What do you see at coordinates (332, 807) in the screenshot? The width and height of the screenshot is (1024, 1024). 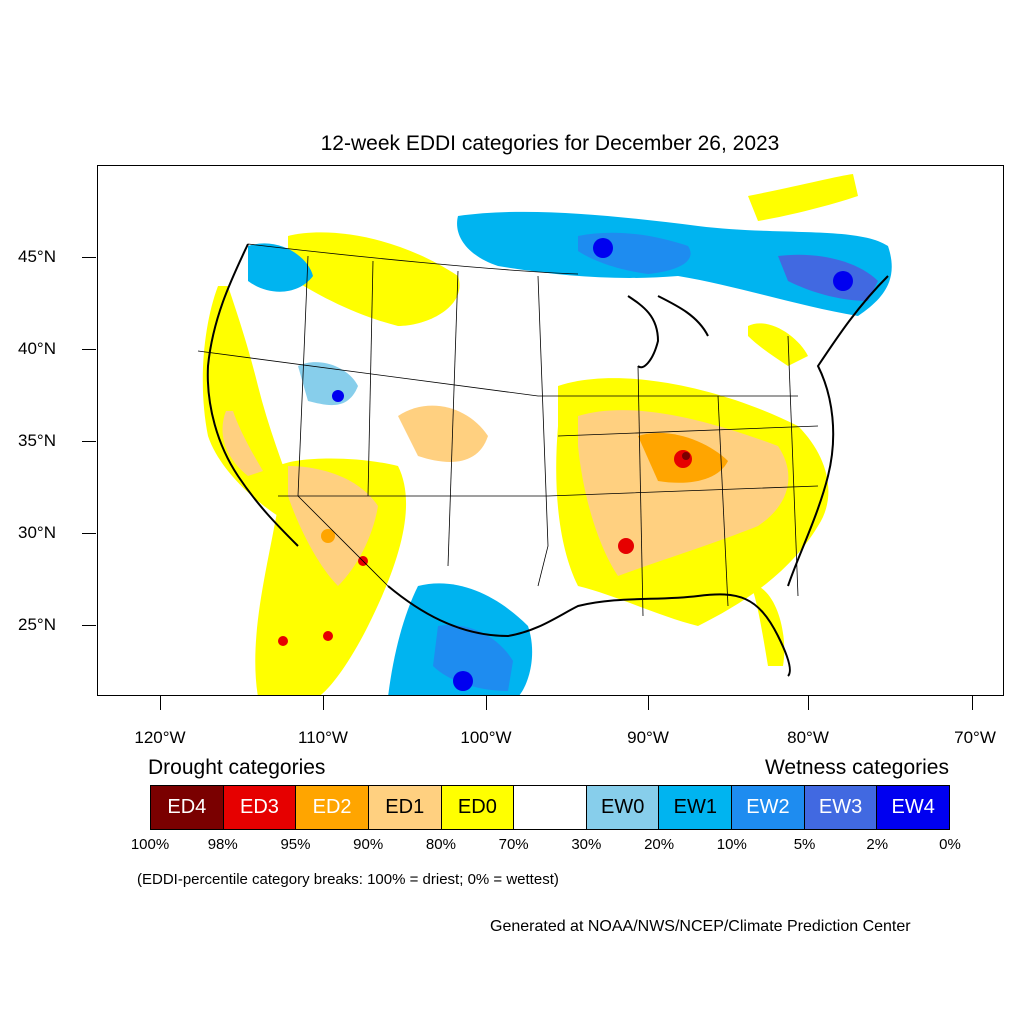 I see `legend-cell-ed2: ED2` at bounding box center [332, 807].